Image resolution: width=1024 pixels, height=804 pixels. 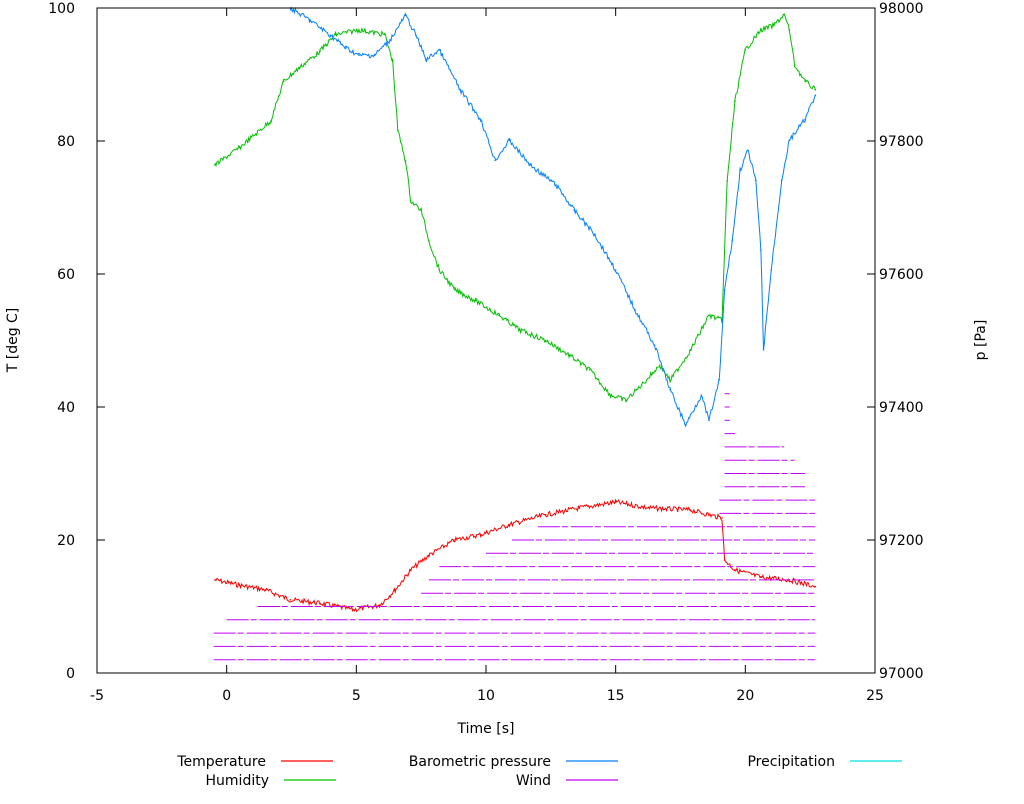 I want to click on x-tick-label: -5, so click(x=97, y=696).